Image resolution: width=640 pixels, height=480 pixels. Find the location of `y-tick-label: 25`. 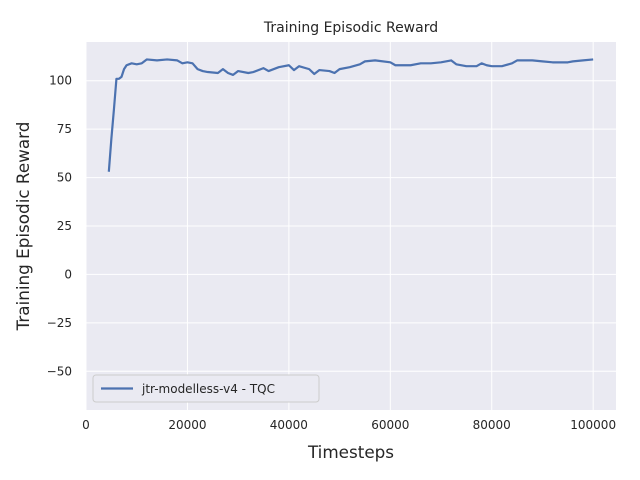

y-tick-label: 25 is located at coordinates (64, 226).